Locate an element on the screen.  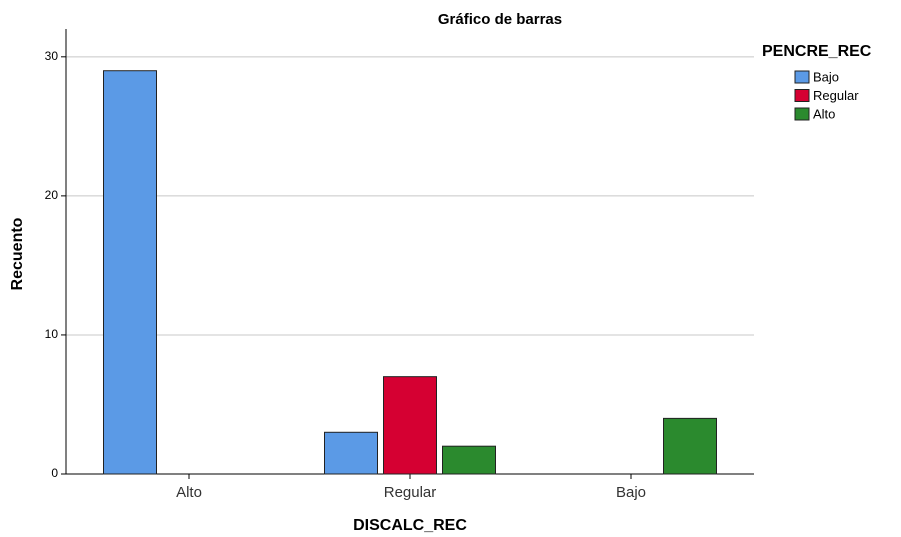
legend-label: Bajo is located at coordinates (826, 76).